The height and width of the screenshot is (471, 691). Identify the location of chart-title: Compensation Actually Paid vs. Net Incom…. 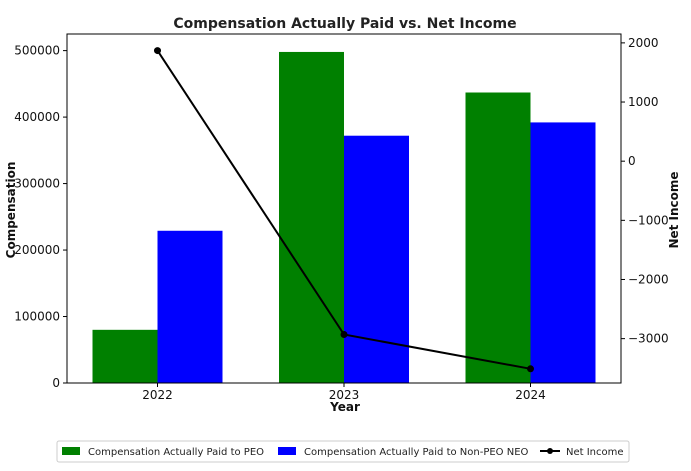
(344, 24).